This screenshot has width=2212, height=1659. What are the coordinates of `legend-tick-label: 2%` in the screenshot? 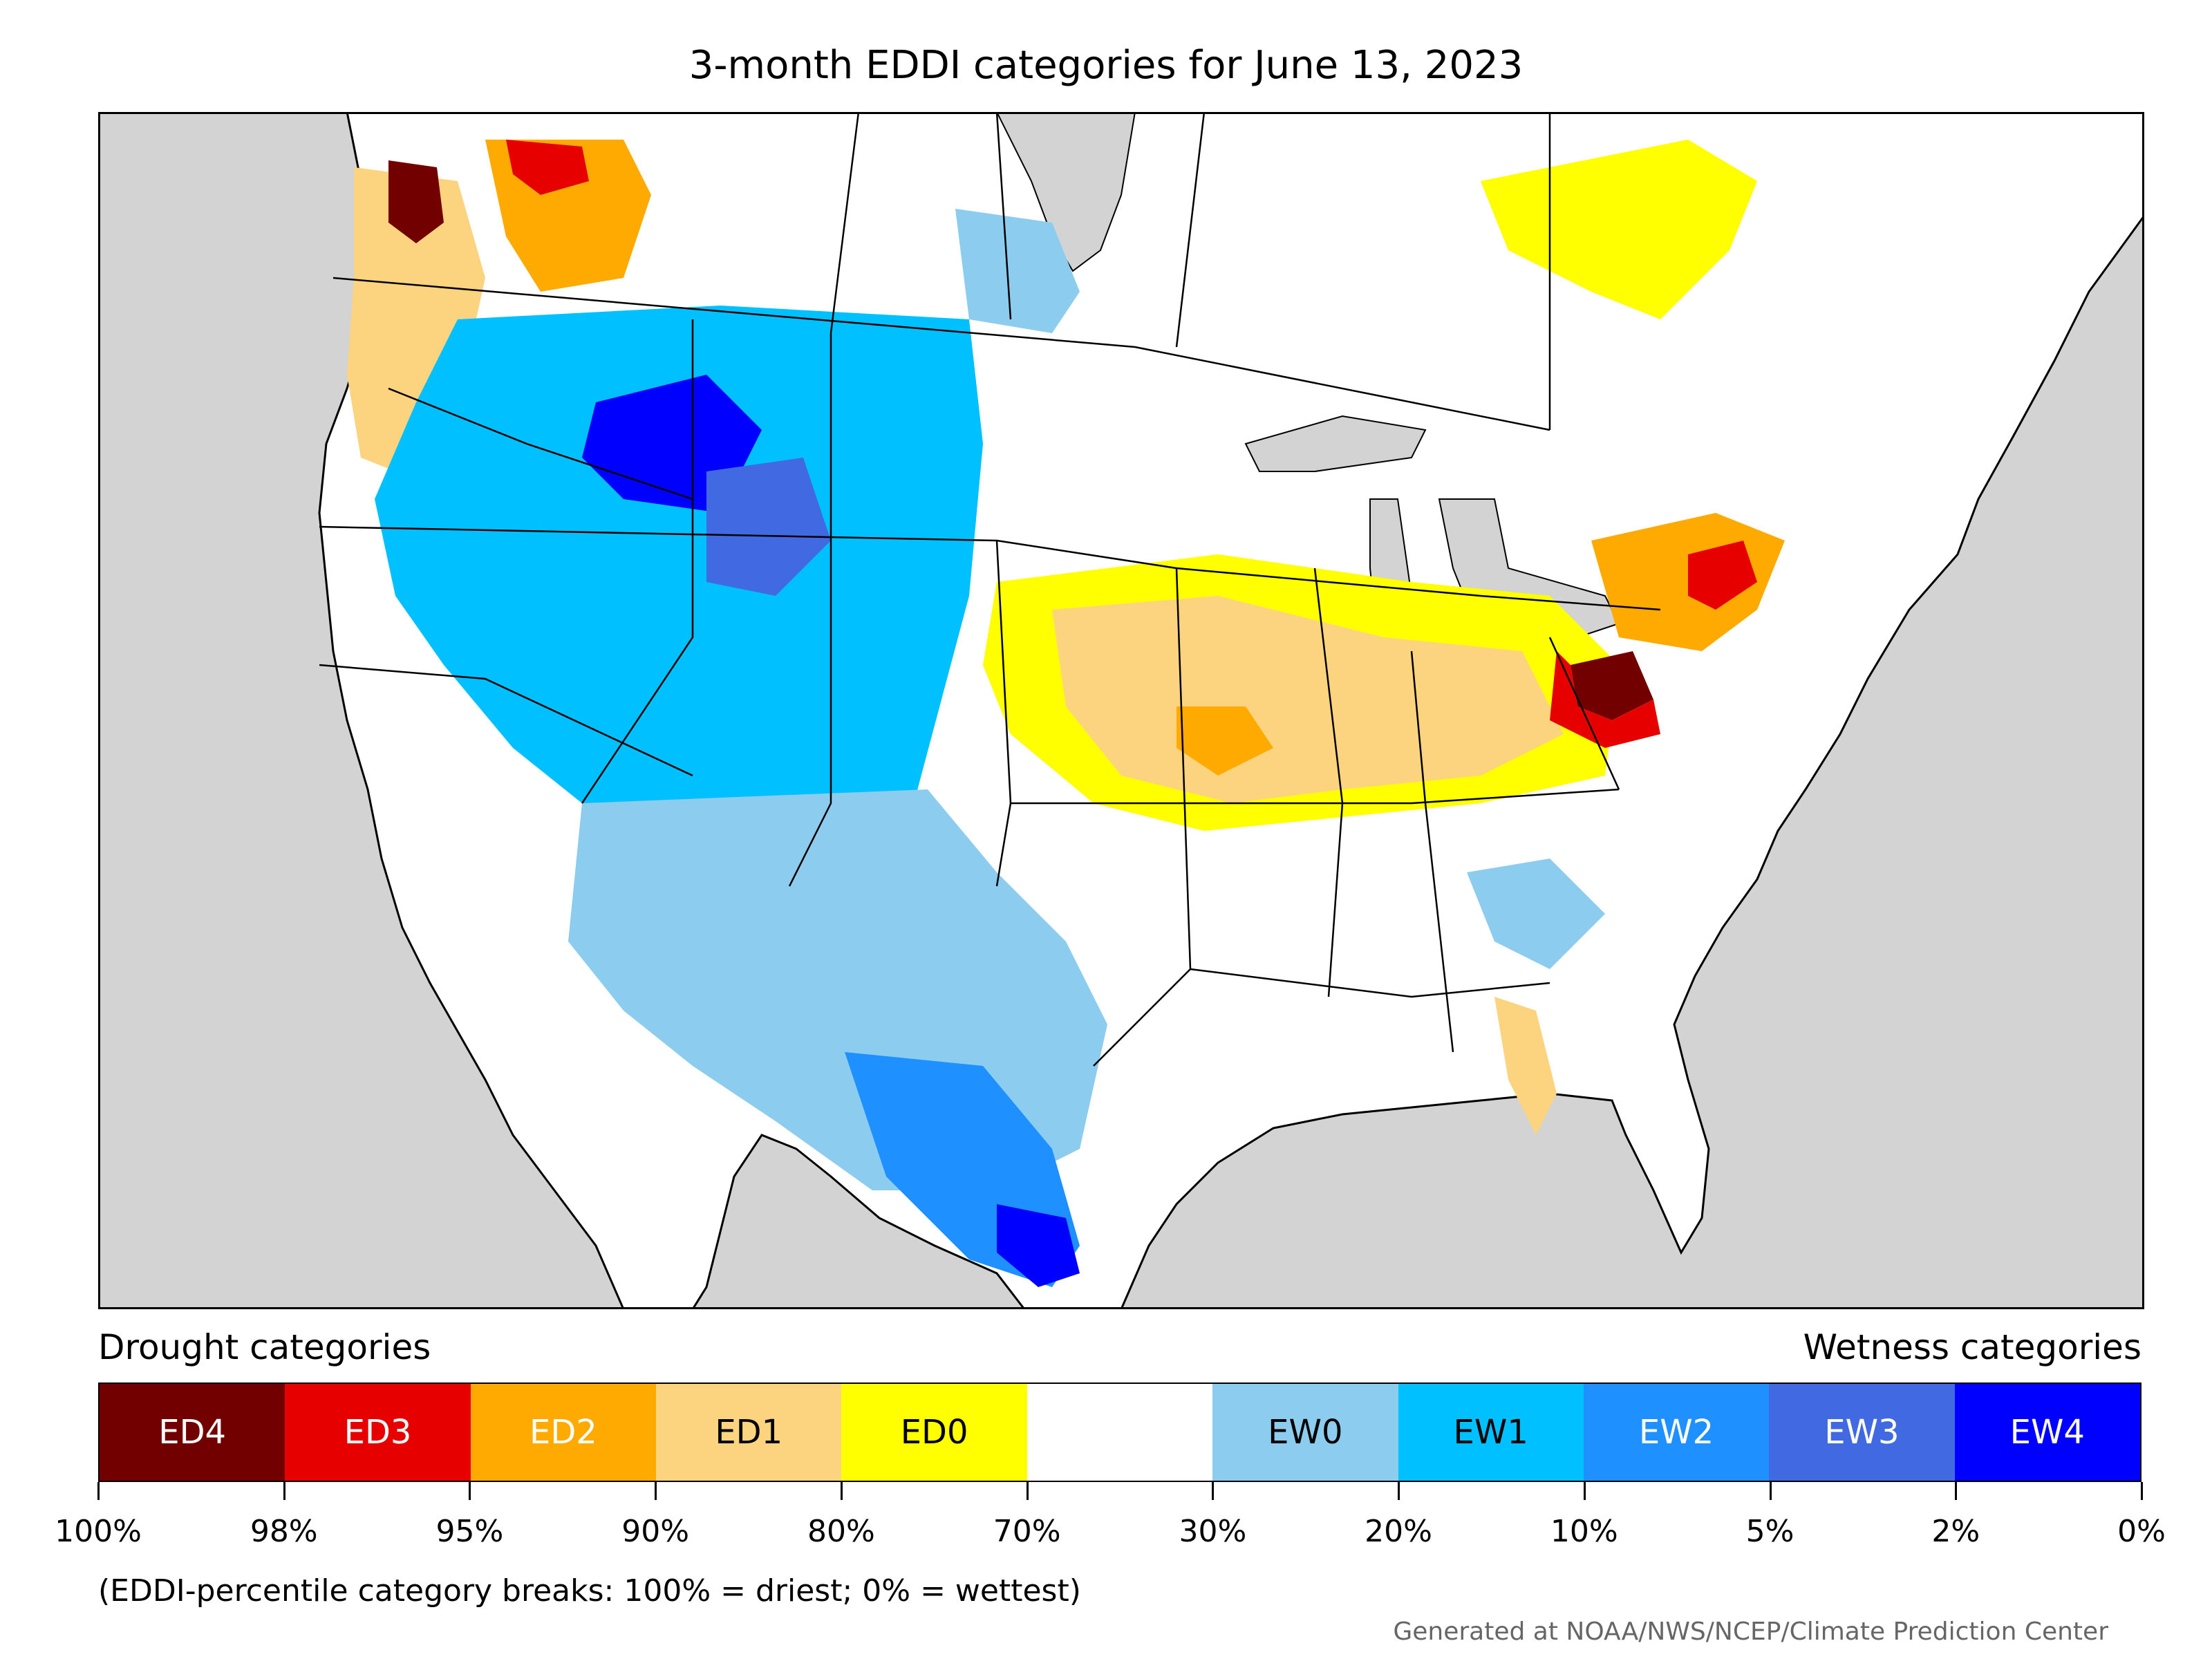 It's located at (1956, 1531).